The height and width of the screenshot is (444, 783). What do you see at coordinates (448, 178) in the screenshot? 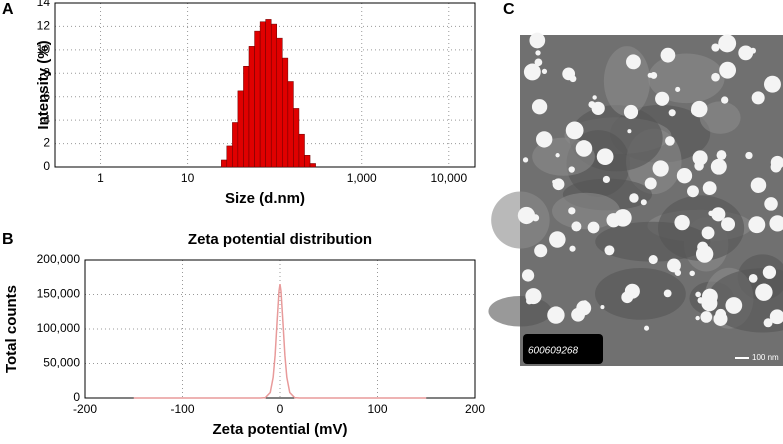
I see `x-tick-label: 10,000` at bounding box center [448, 178].